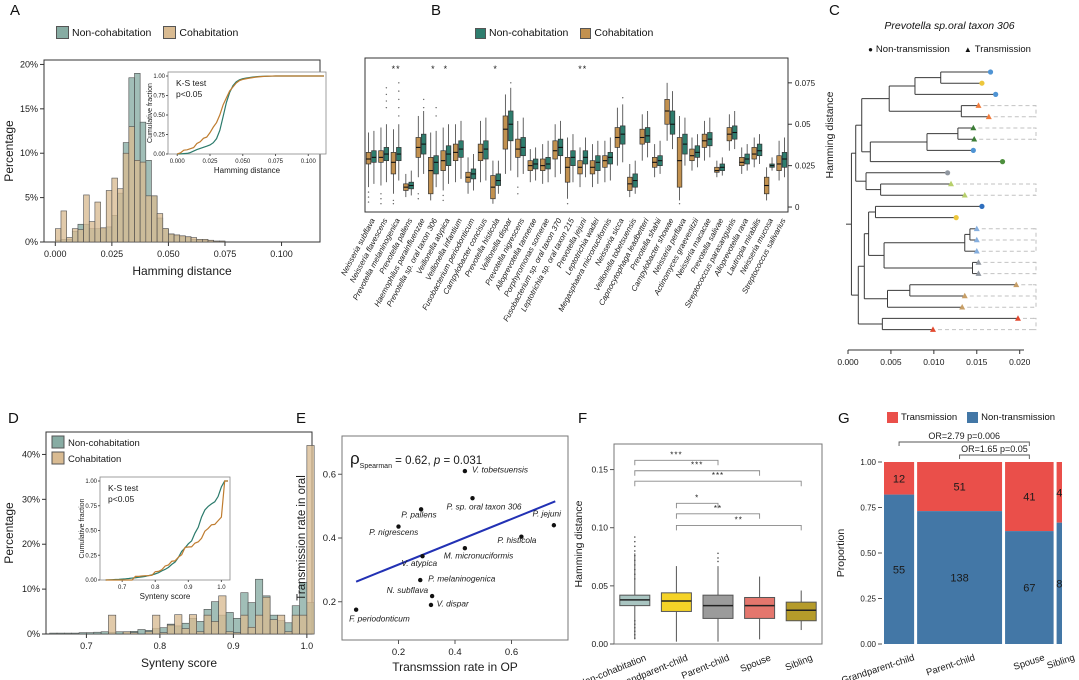  What do you see at coordinates (225, 254) in the screenshot?
I see `x-tick-label: 0.075` at bounding box center [225, 254].